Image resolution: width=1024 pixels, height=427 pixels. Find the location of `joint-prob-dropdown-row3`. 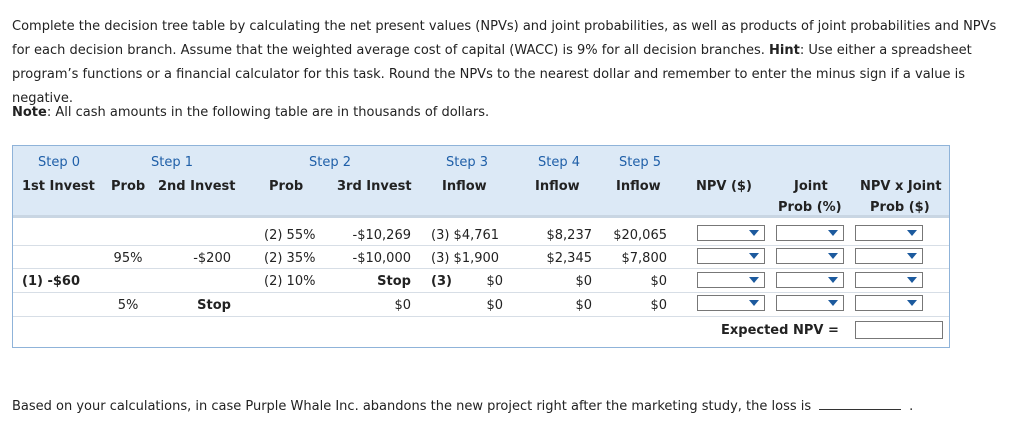

joint-prob-dropdown-row3 is located at coordinates (810, 280).